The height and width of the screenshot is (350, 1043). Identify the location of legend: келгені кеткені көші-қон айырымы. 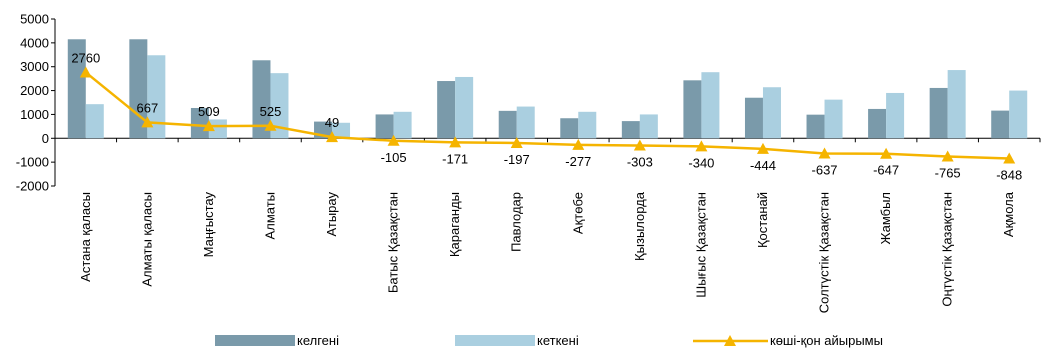
(549, 340).